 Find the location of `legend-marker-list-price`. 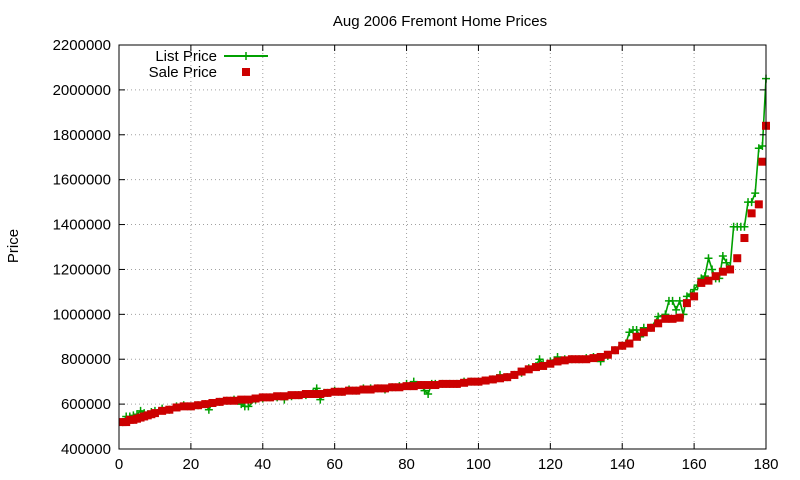

legend-marker-list-price is located at coordinates (246, 56).